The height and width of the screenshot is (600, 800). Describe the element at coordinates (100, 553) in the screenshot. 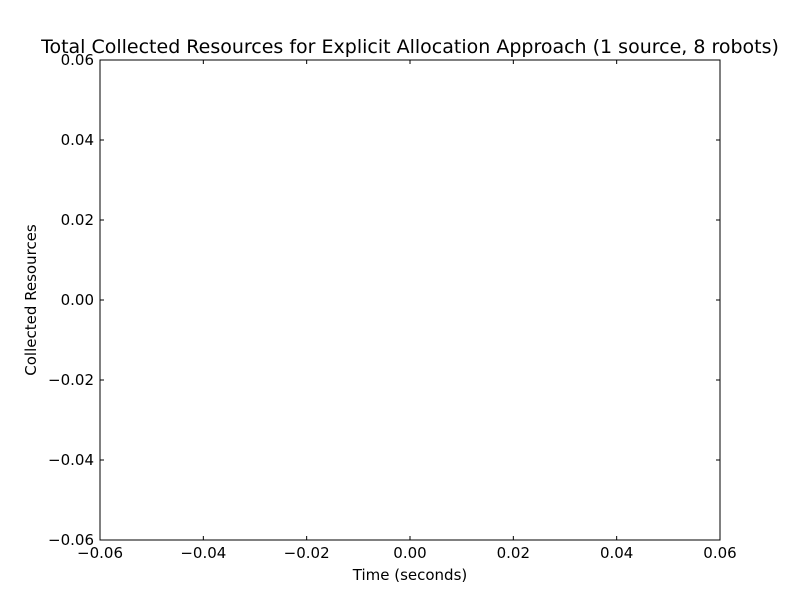

I see `x-tick-label: −0.06` at that location.